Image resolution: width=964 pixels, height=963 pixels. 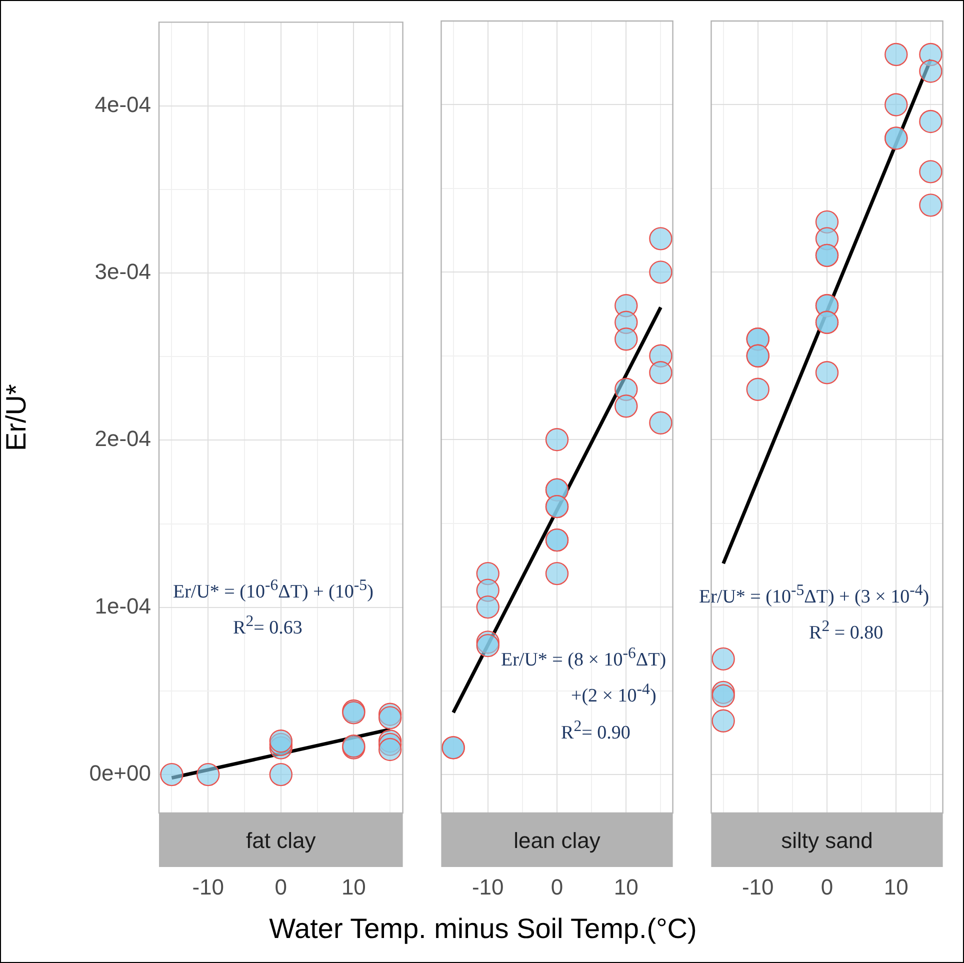 What do you see at coordinates (557, 841) in the screenshot?
I see `text: lean clay` at bounding box center [557, 841].